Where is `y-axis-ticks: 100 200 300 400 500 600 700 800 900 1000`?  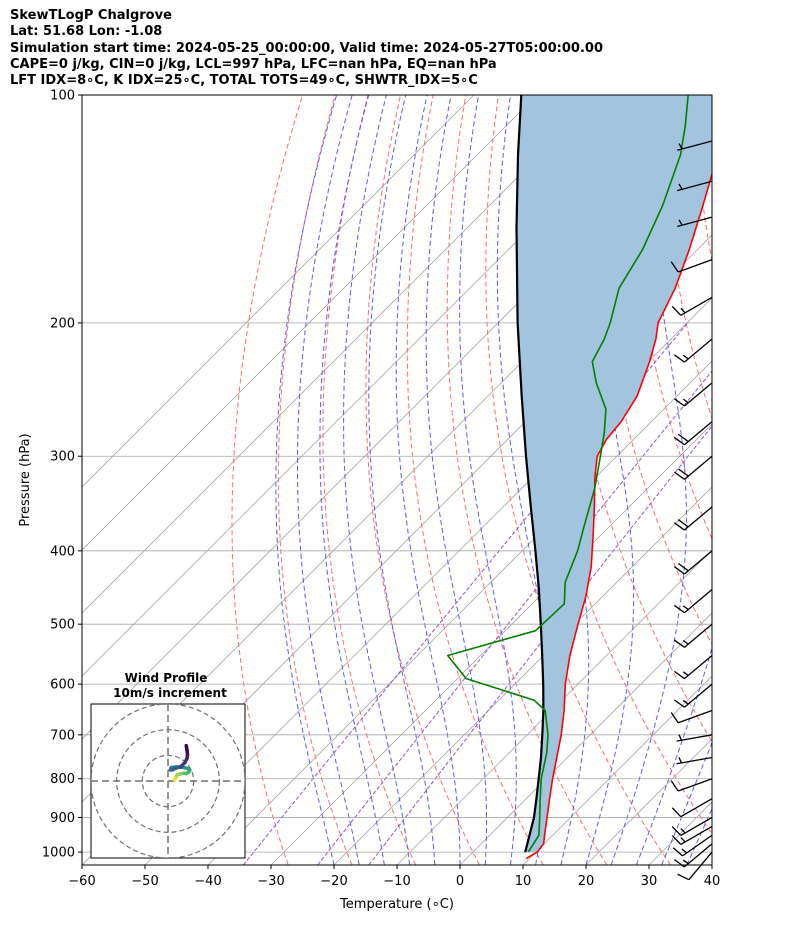
y-axis-ticks: 100 200 300 400 500 600 700 800 900 1000 is located at coordinates (62, 475).